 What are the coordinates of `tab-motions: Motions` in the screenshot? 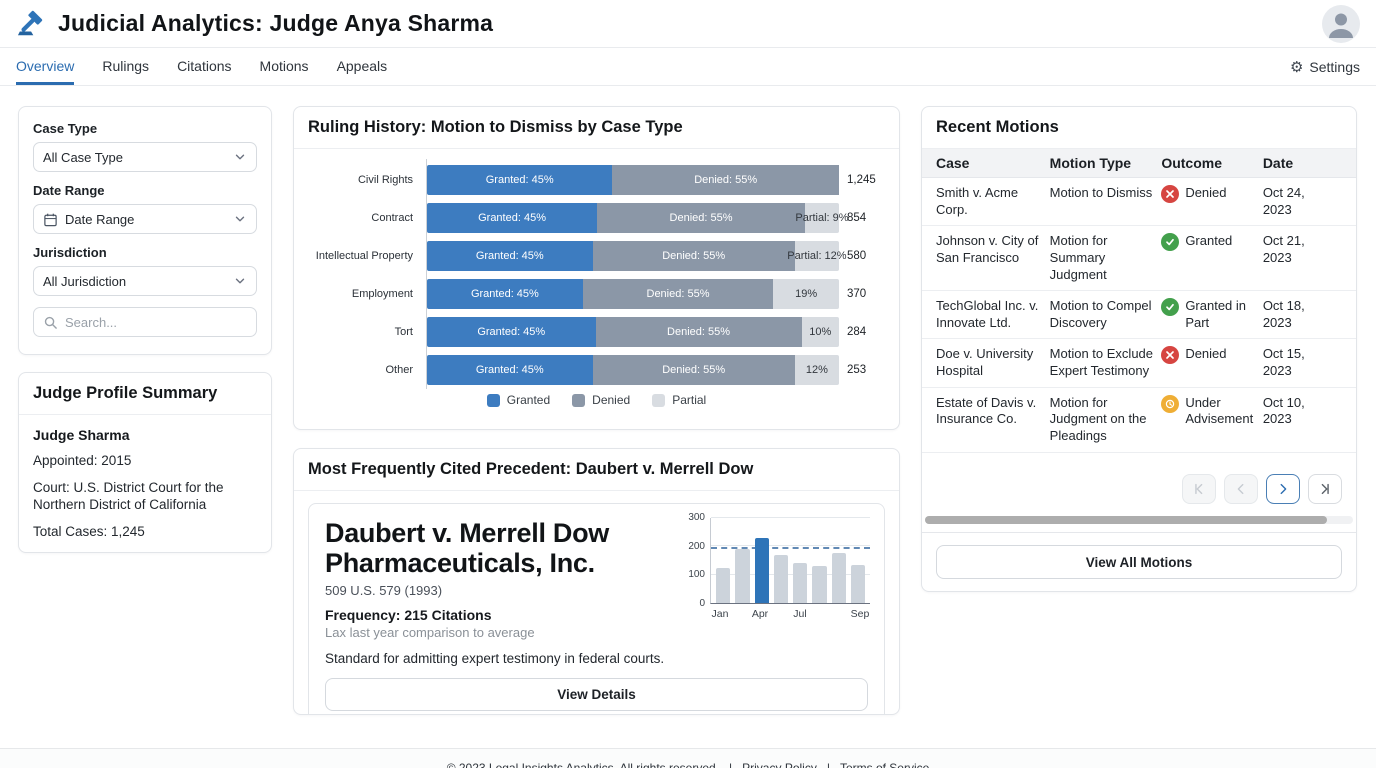 It's located at (284, 66).